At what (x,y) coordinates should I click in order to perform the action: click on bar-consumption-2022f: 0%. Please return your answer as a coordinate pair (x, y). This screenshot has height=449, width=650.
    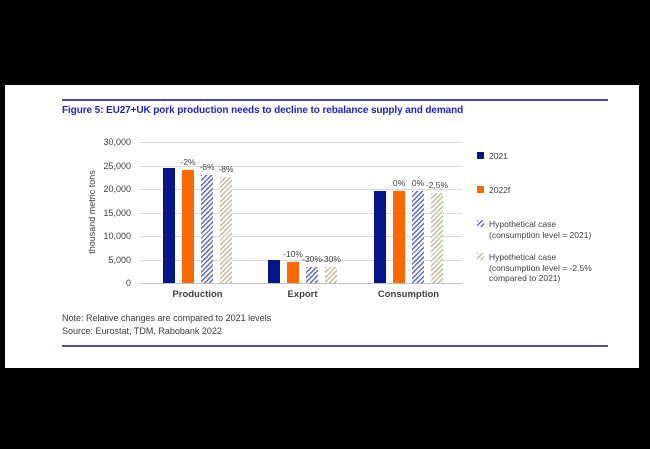
    Looking at the image, I should click on (399, 230).